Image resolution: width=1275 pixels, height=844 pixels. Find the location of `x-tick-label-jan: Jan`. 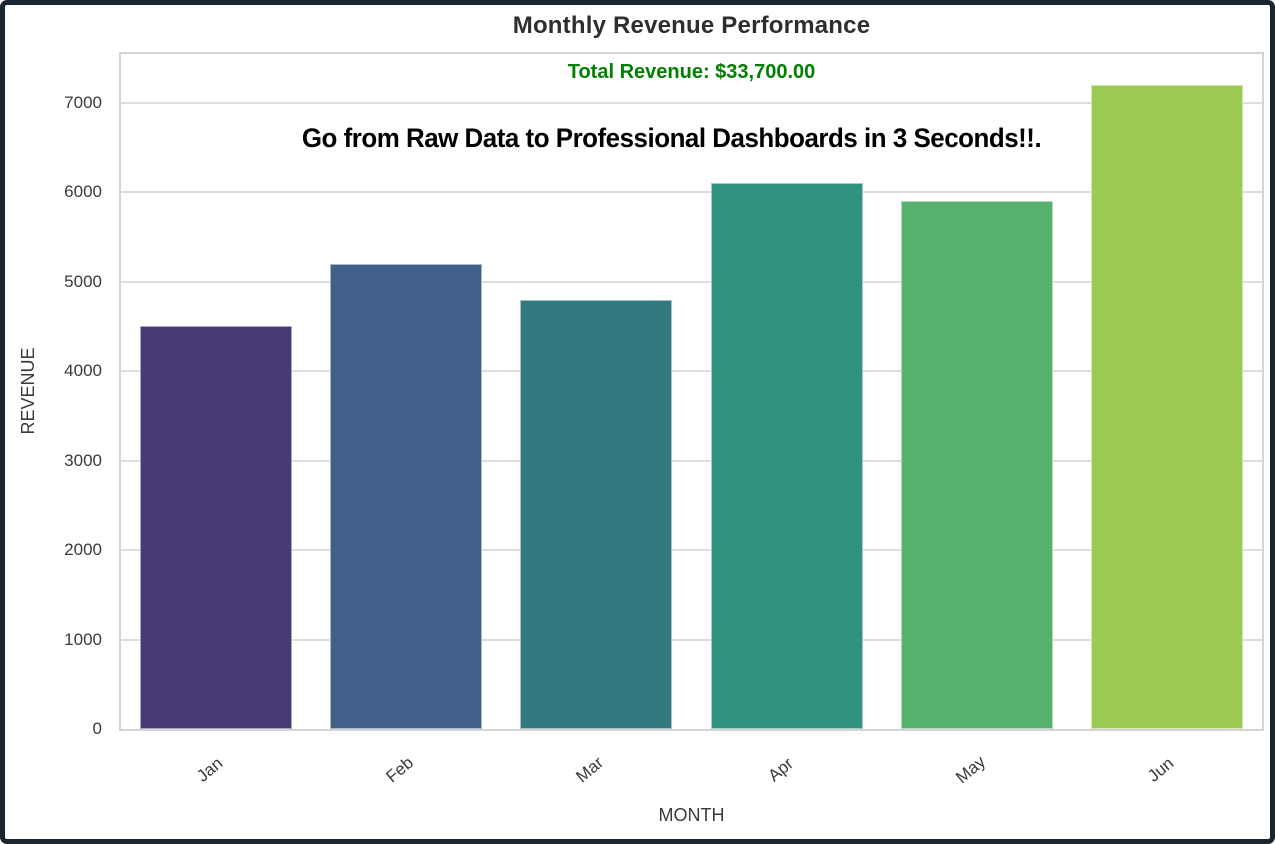

x-tick-label-jan: Jan is located at coordinates (210, 769).